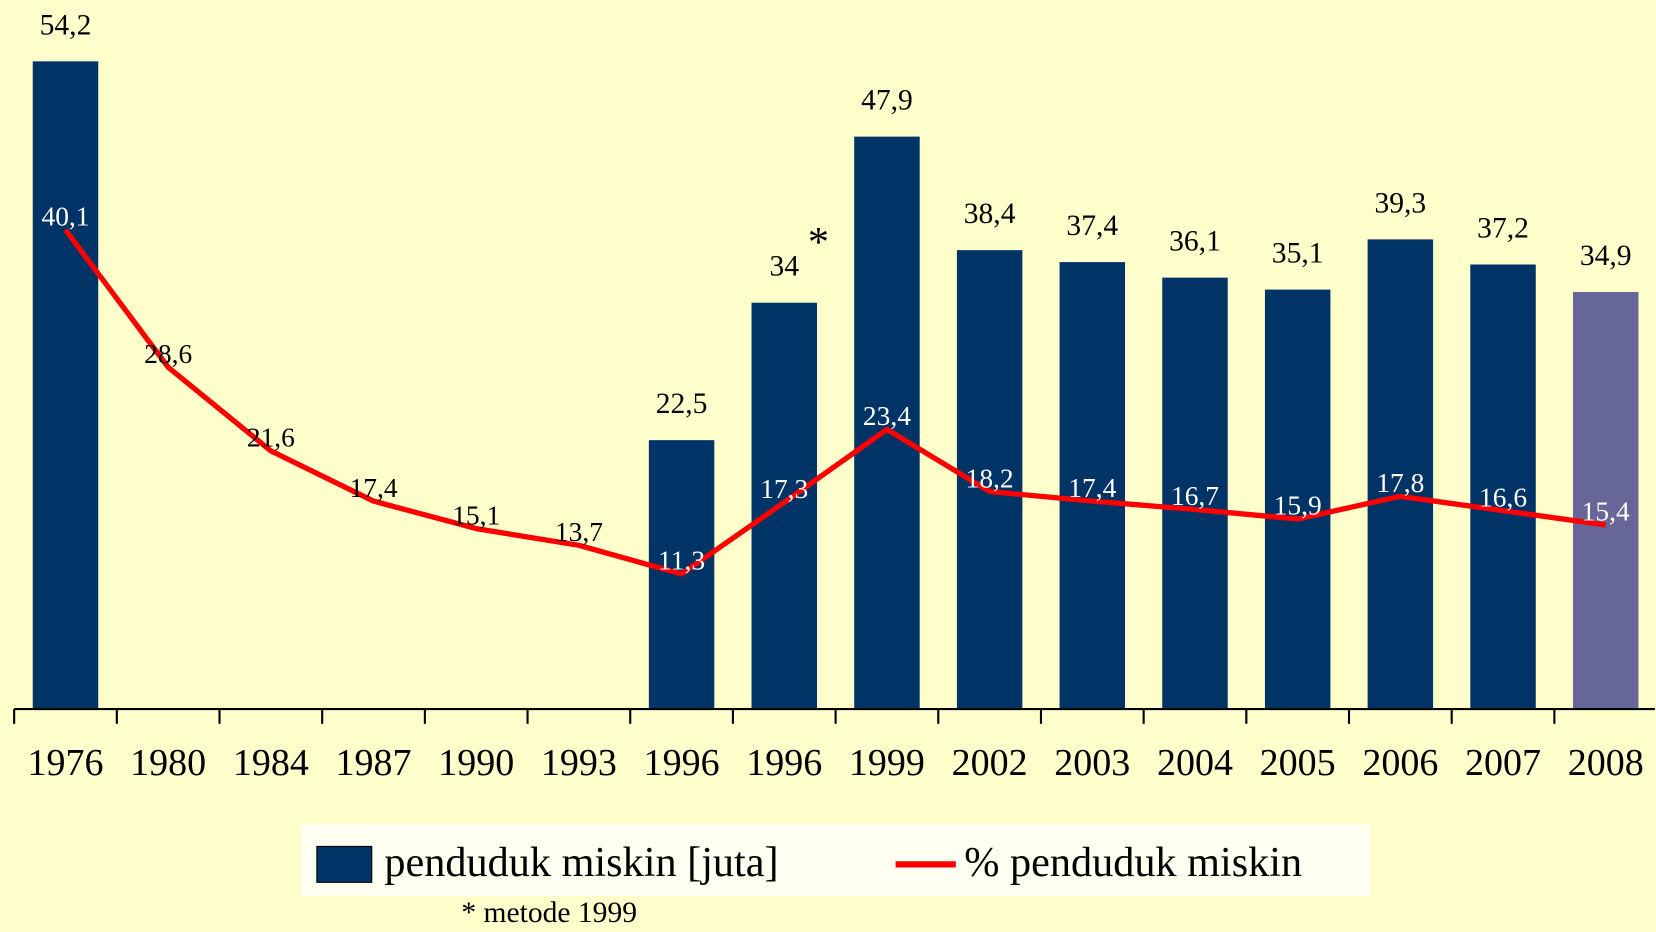 Image resolution: width=1656 pixels, height=932 pixels. What do you see at coordinates (990, 214) in the screenshot?
I see `bar-value-label: 38,4` at bounding box center [990, 214].